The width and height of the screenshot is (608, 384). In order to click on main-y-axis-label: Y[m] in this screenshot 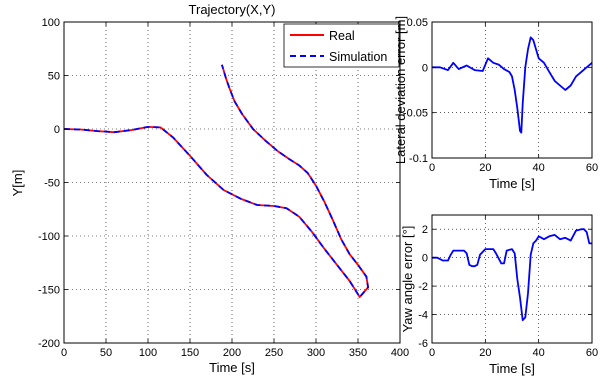, I will do `click(17, 183)`.